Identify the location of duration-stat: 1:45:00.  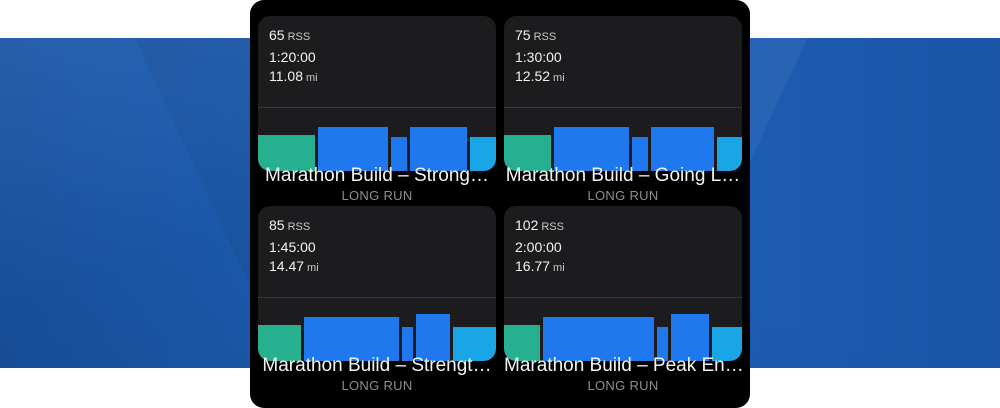
(292, 246).